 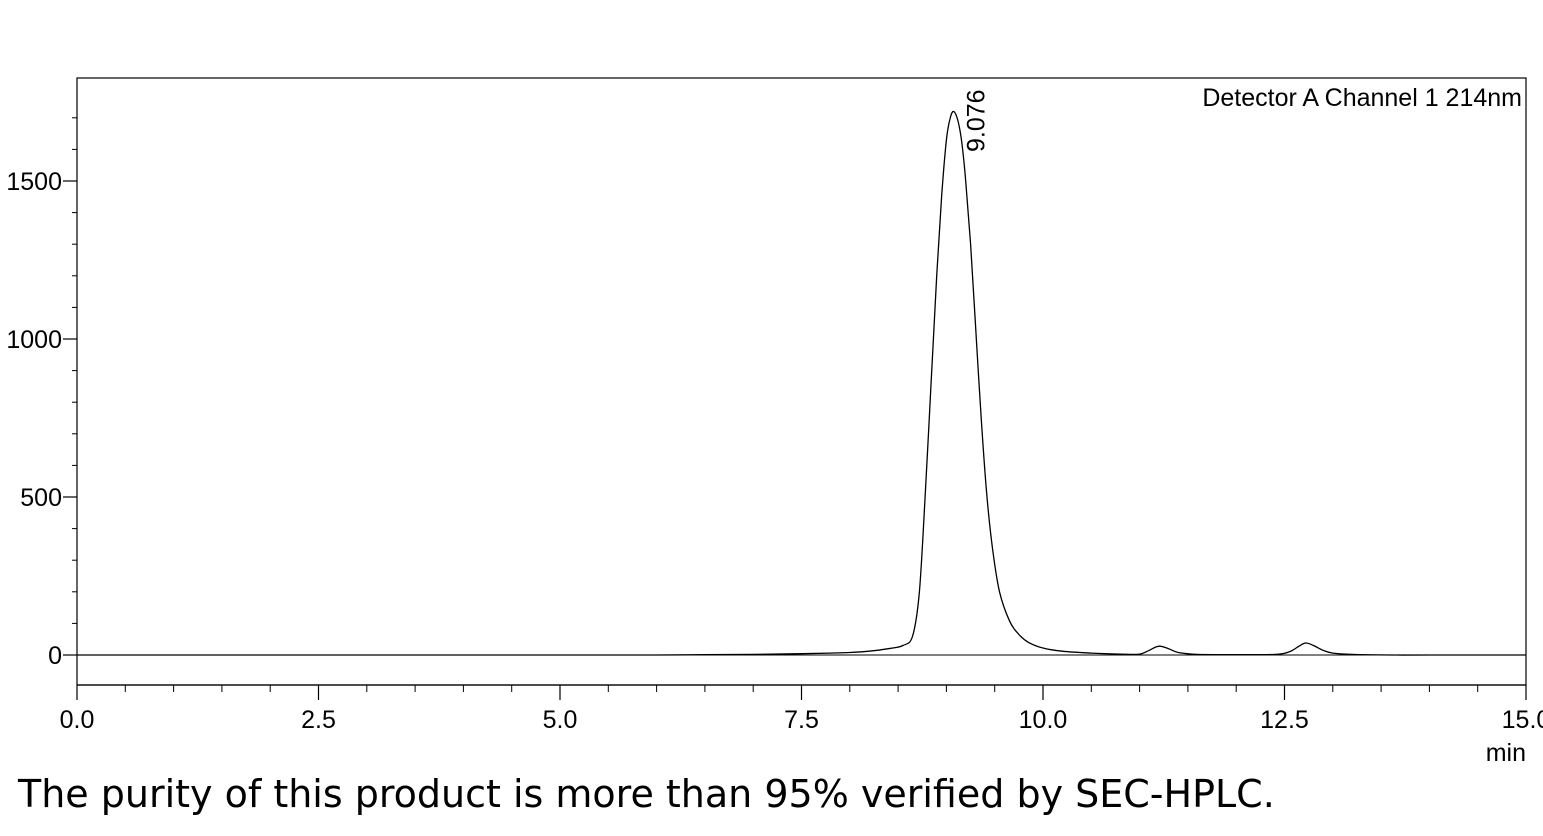 What do you see at coordinates (1362, 98) in the screenshot?
I see `legend-label: Detector A Channel 1 214nm` at bounding box center [1362, 98].